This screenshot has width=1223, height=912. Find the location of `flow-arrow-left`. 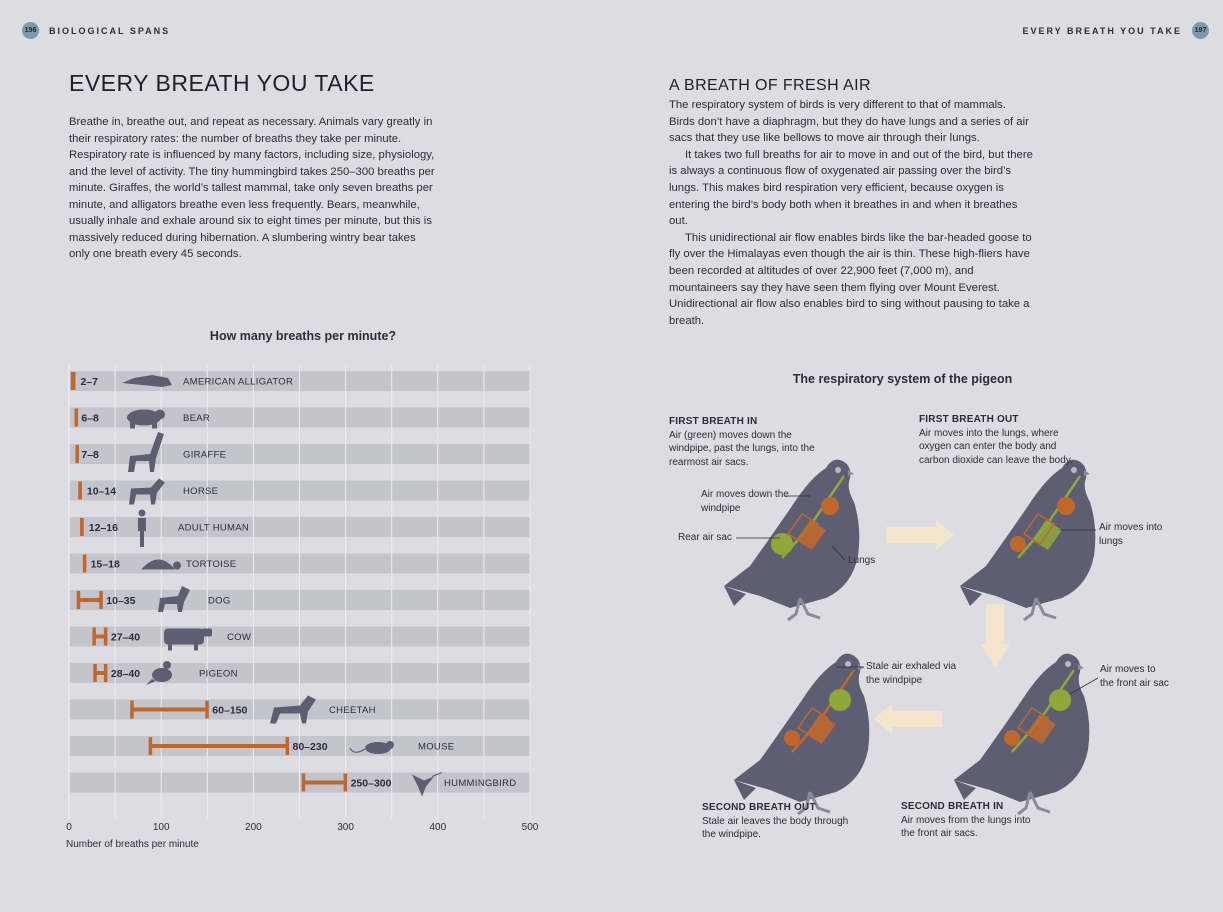

flow-arrow-left is located at coordinates (908, 719).